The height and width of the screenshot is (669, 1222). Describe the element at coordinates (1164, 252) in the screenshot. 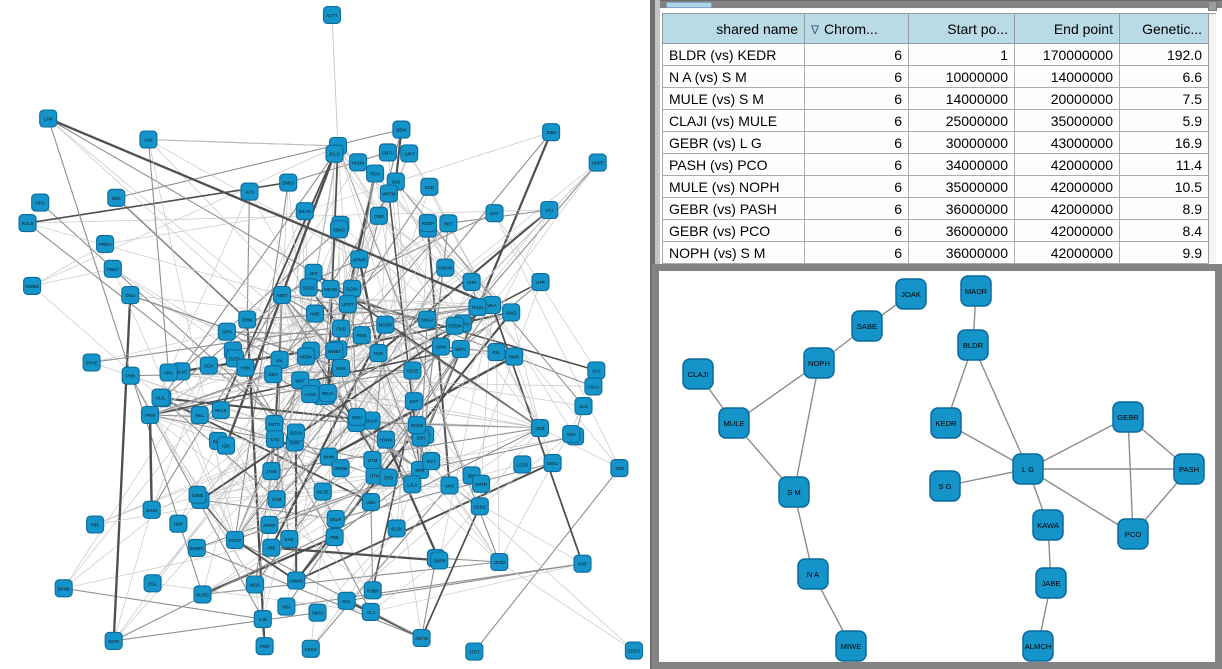

I see `table-cell: 9.9` at that location.